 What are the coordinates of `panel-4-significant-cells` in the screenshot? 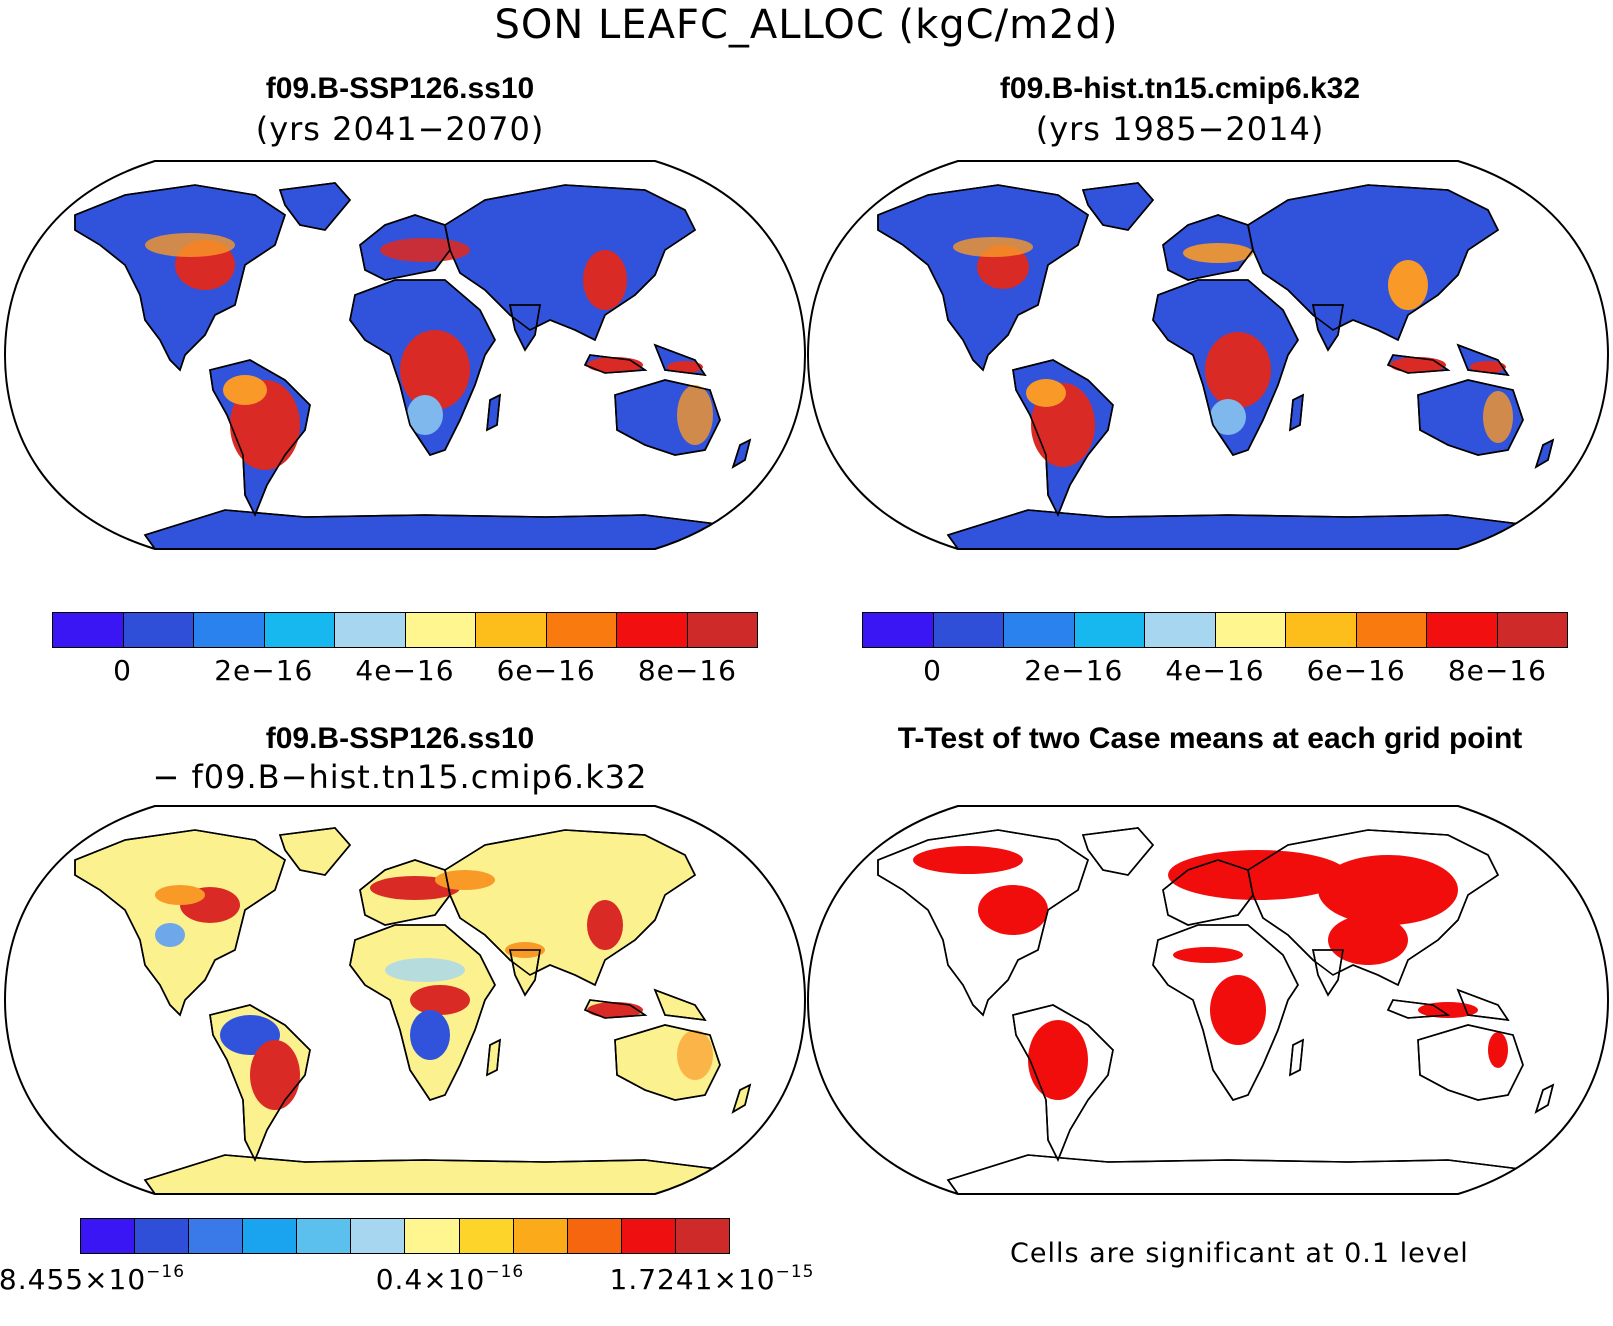 It's located at (1210, 973).